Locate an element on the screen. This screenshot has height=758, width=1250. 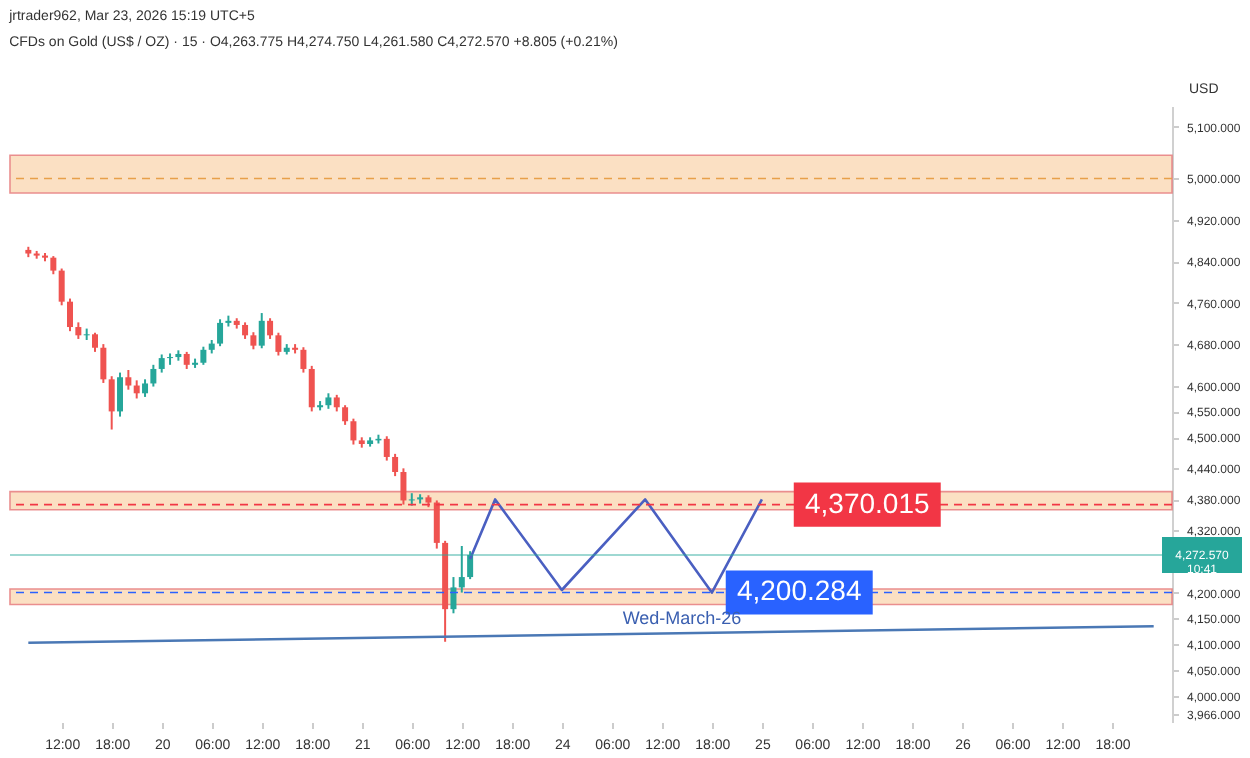
ref-line-label: 4,200.284 is located at coordinates (799, 590).